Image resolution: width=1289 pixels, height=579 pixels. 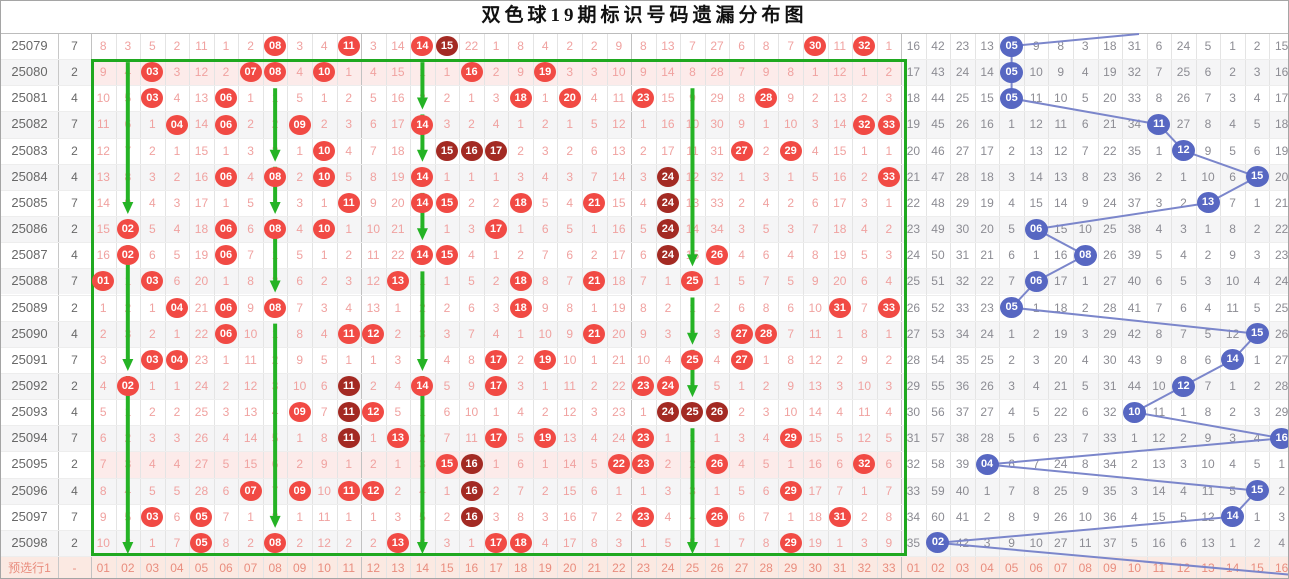 I want to click on footer-red-number-cell: 16, so click(x=471, y=568).